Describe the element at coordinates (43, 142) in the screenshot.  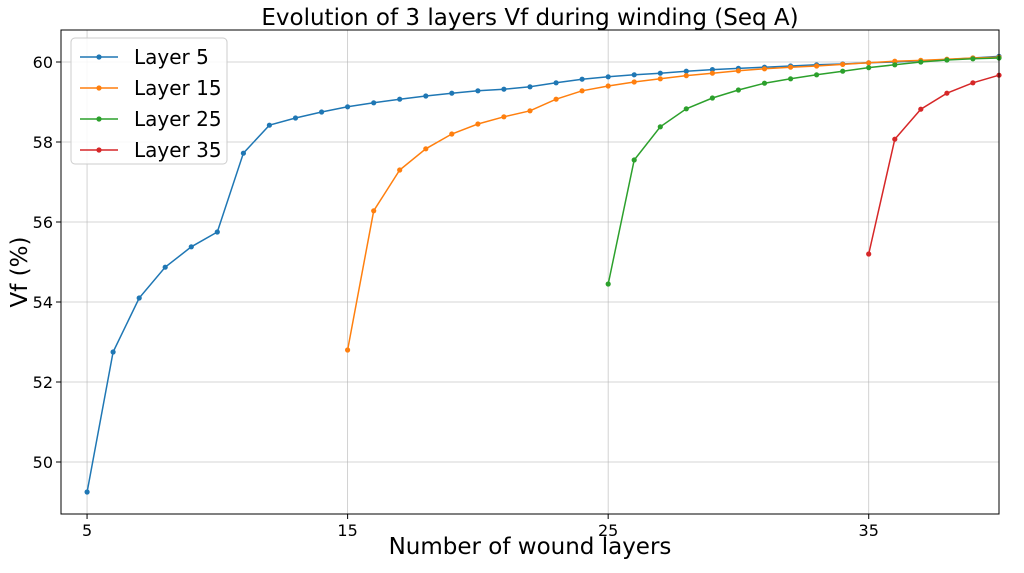
I see `y-tick-label: 58` at that location.